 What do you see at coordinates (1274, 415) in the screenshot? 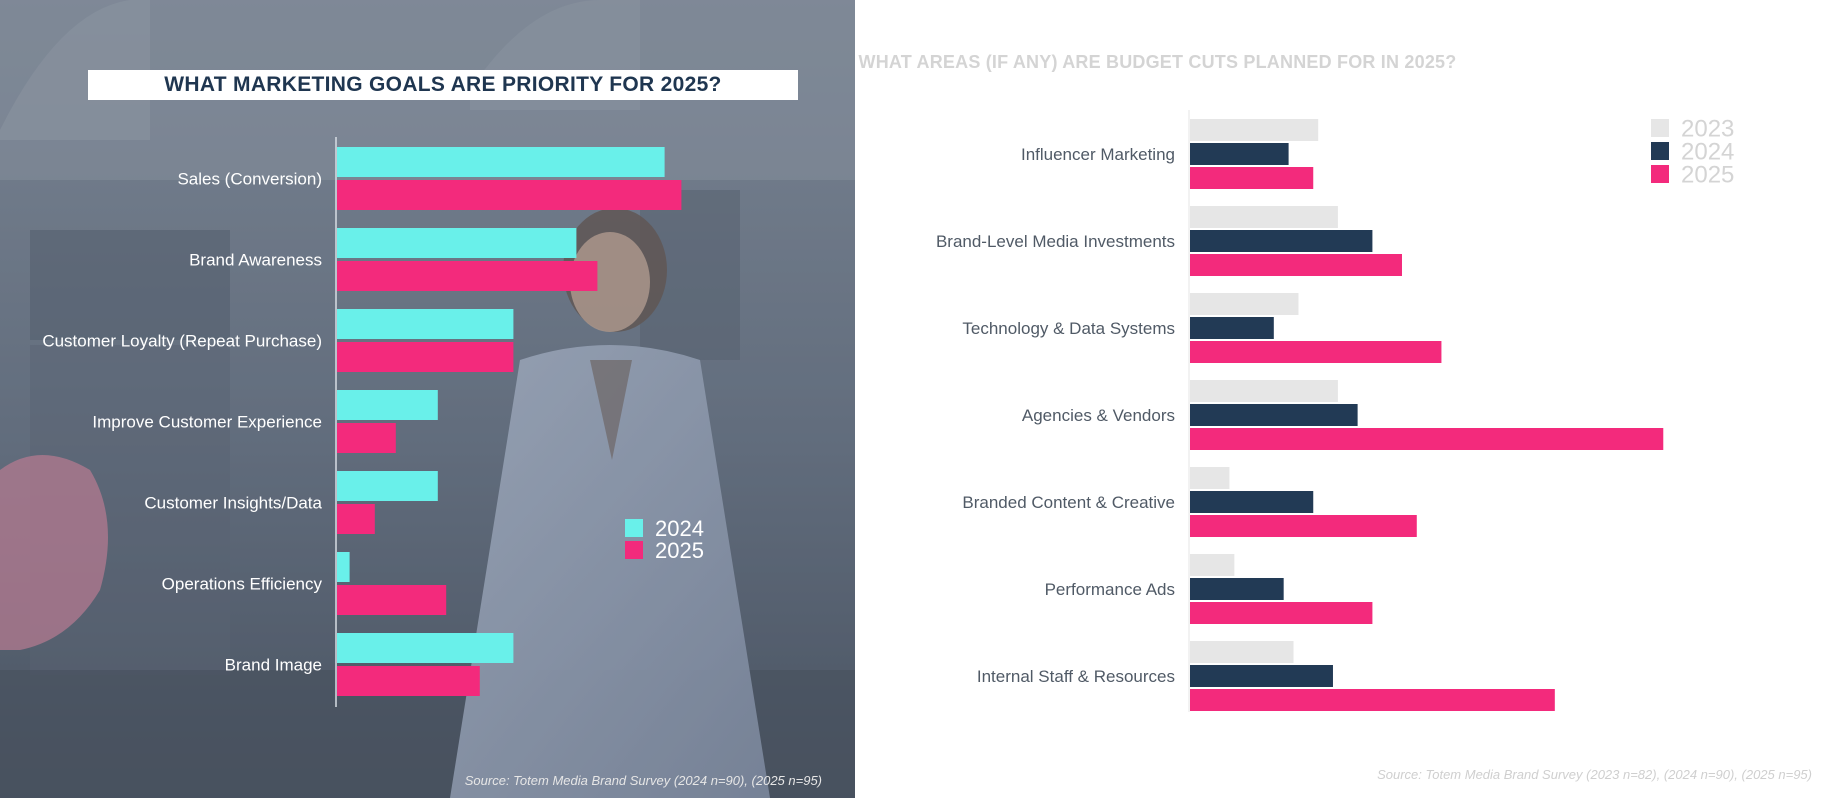
I see `bar-agencies-vendors-2024` at bounding box center [1274, 415].